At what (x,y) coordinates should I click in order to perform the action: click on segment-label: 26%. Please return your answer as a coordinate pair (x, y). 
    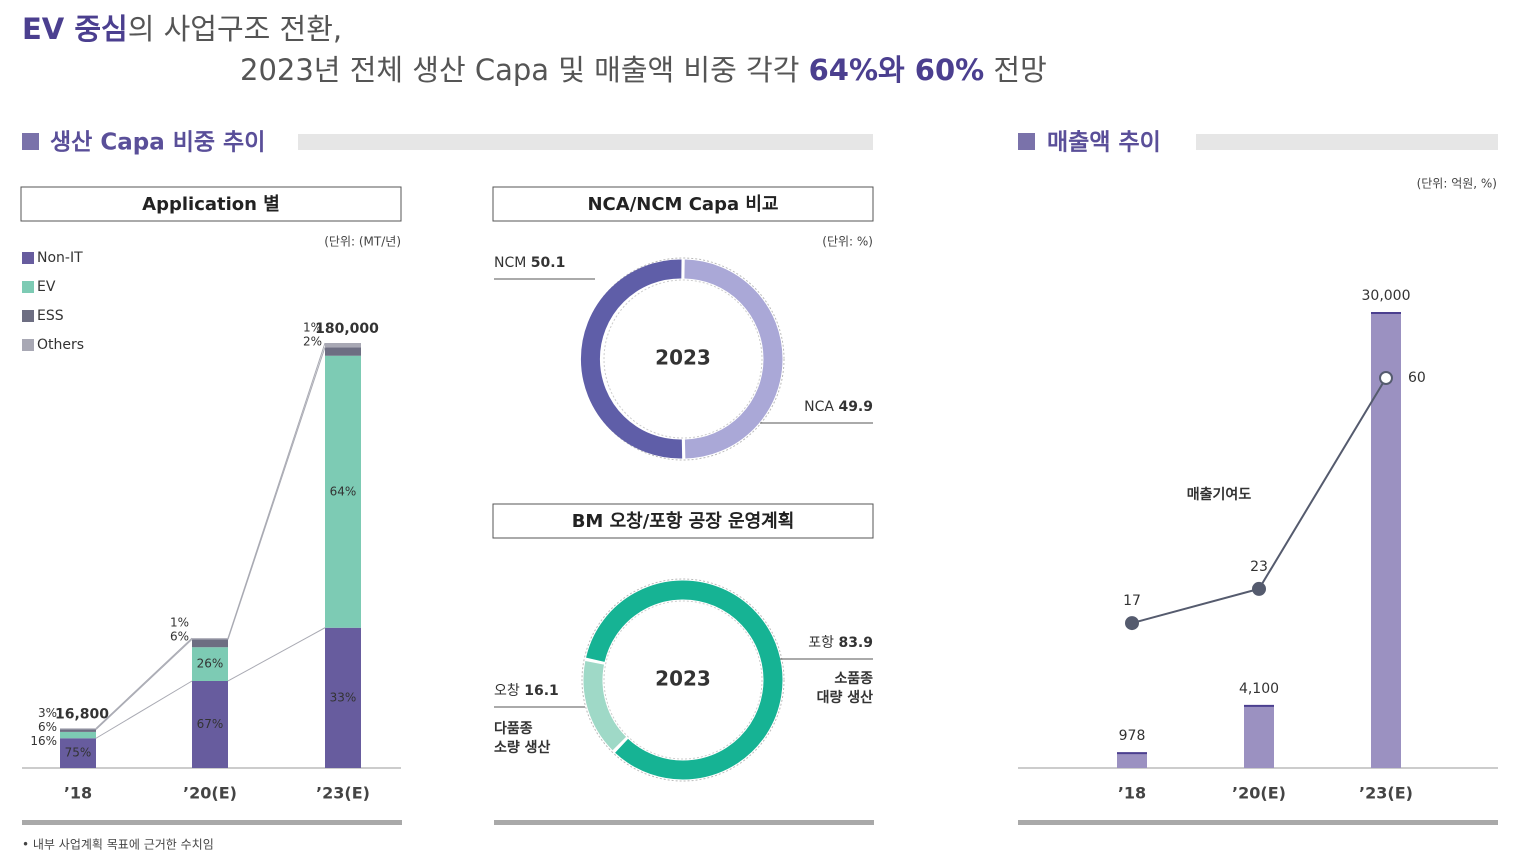
    Looking at the image, I should click on (210, 664).